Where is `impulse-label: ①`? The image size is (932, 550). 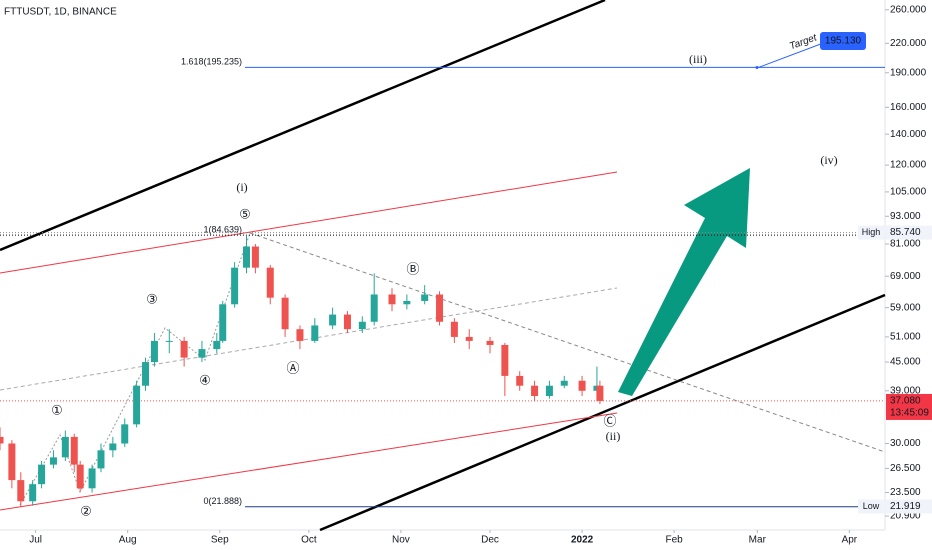 impulse-label: ① is located at coordinates (57, 409).